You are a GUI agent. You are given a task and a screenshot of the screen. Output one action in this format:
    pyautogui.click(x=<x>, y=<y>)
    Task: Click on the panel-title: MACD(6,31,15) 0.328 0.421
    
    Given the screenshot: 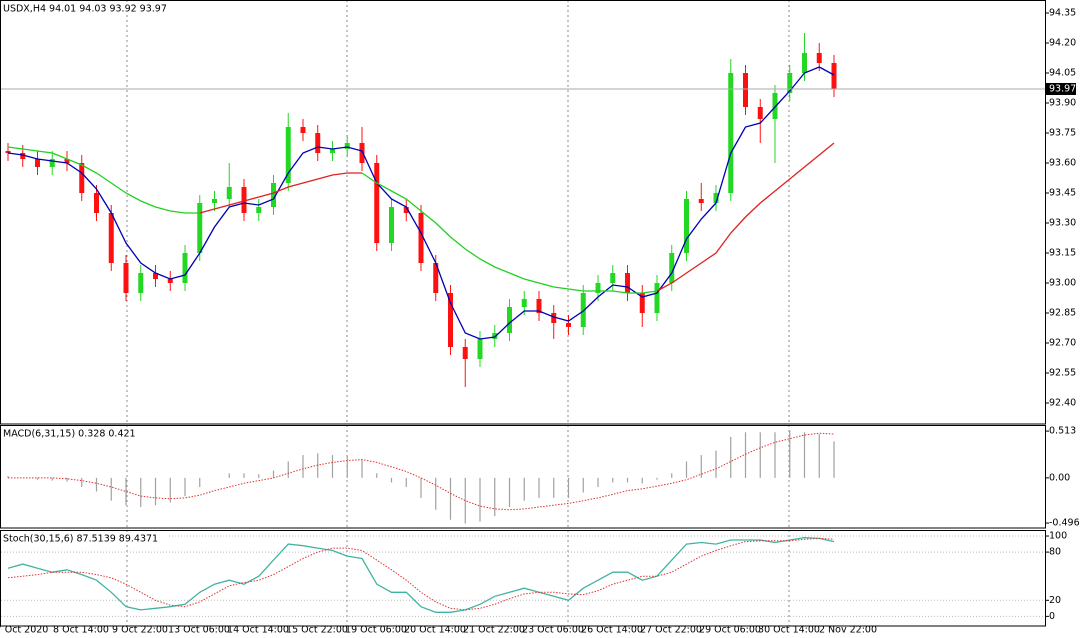 What is the action you would take?
    pyautogui.click(x=69, y=434)
    